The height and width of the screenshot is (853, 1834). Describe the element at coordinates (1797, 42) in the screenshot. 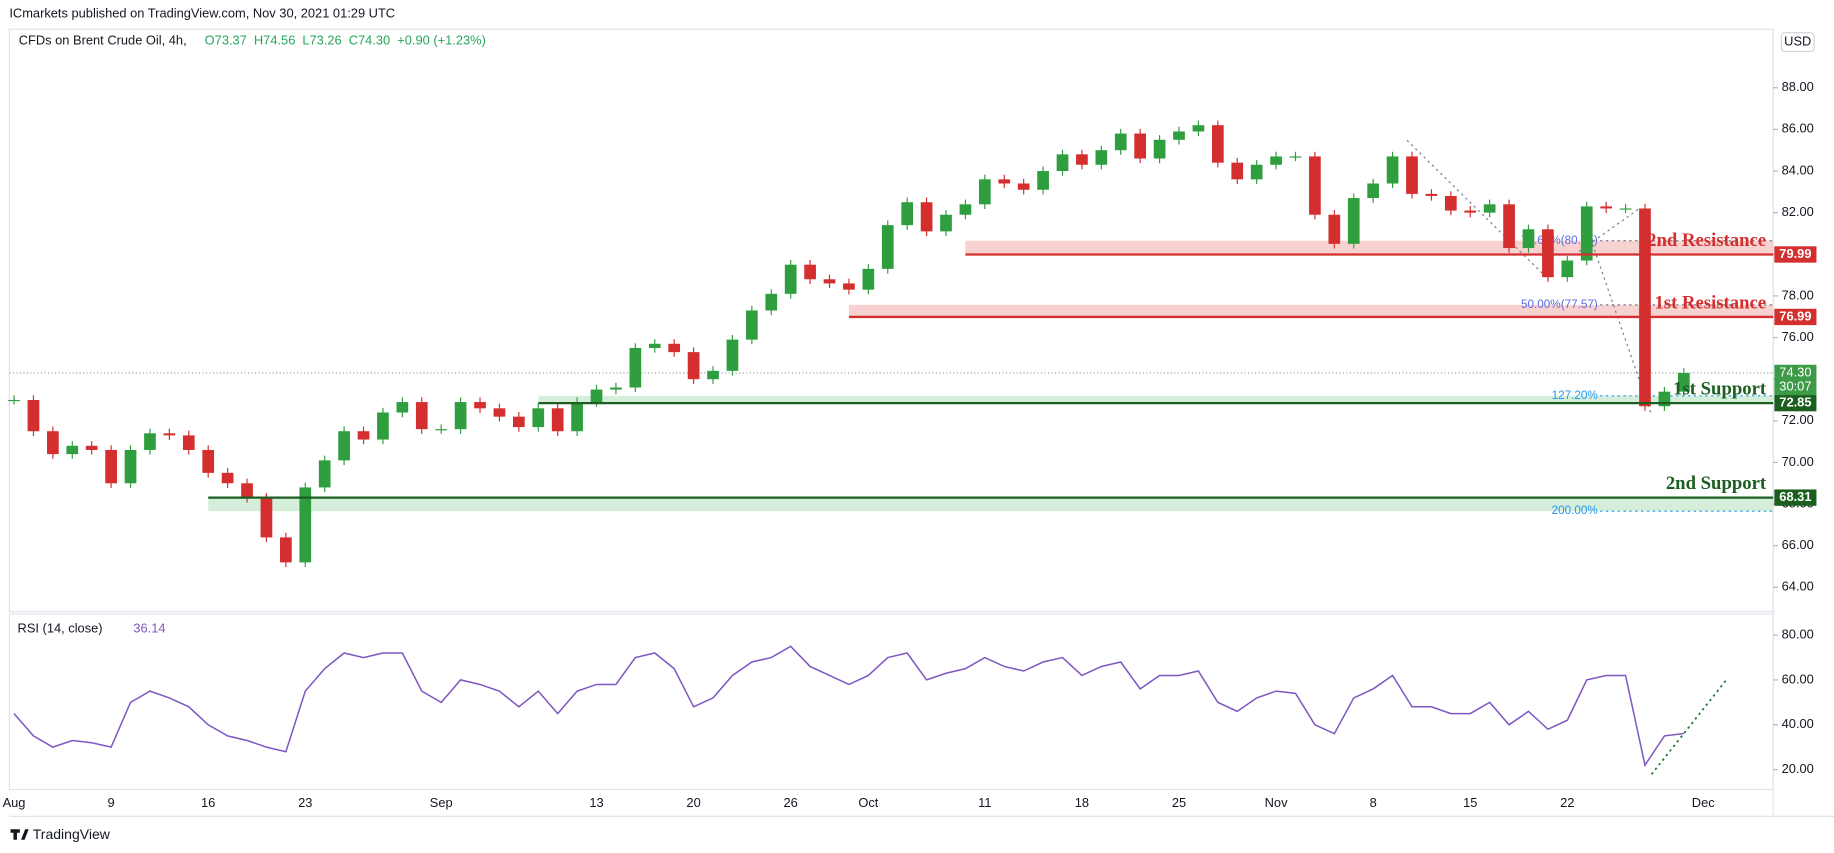

I see `currency-box` at that location.